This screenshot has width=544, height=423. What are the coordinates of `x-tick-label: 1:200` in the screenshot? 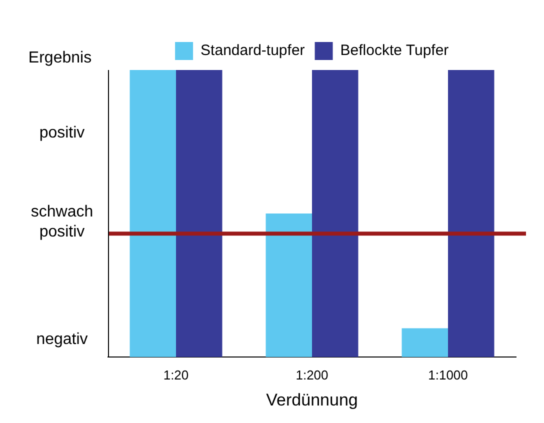 It's located at (312, 374).